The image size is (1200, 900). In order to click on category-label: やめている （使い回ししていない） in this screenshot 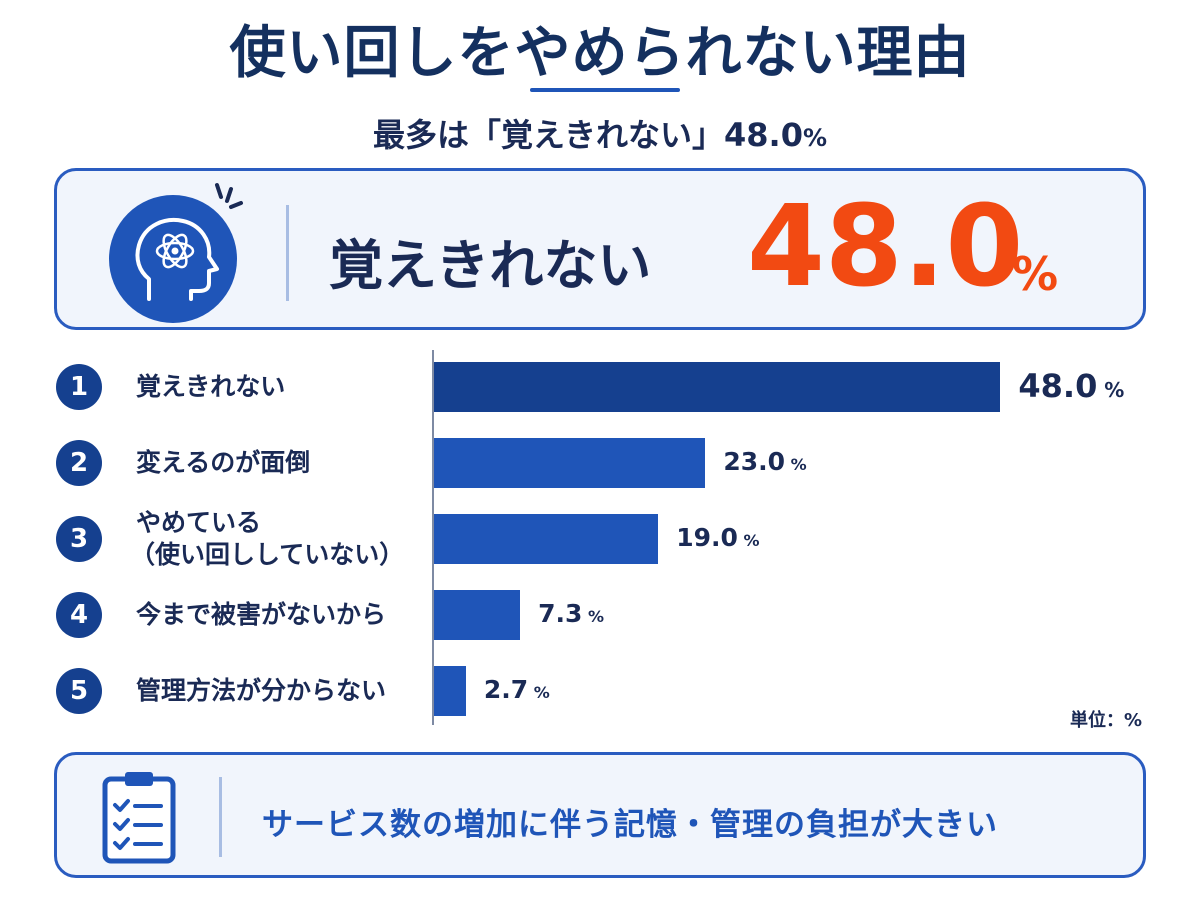, I will do `click(267, 538)`.